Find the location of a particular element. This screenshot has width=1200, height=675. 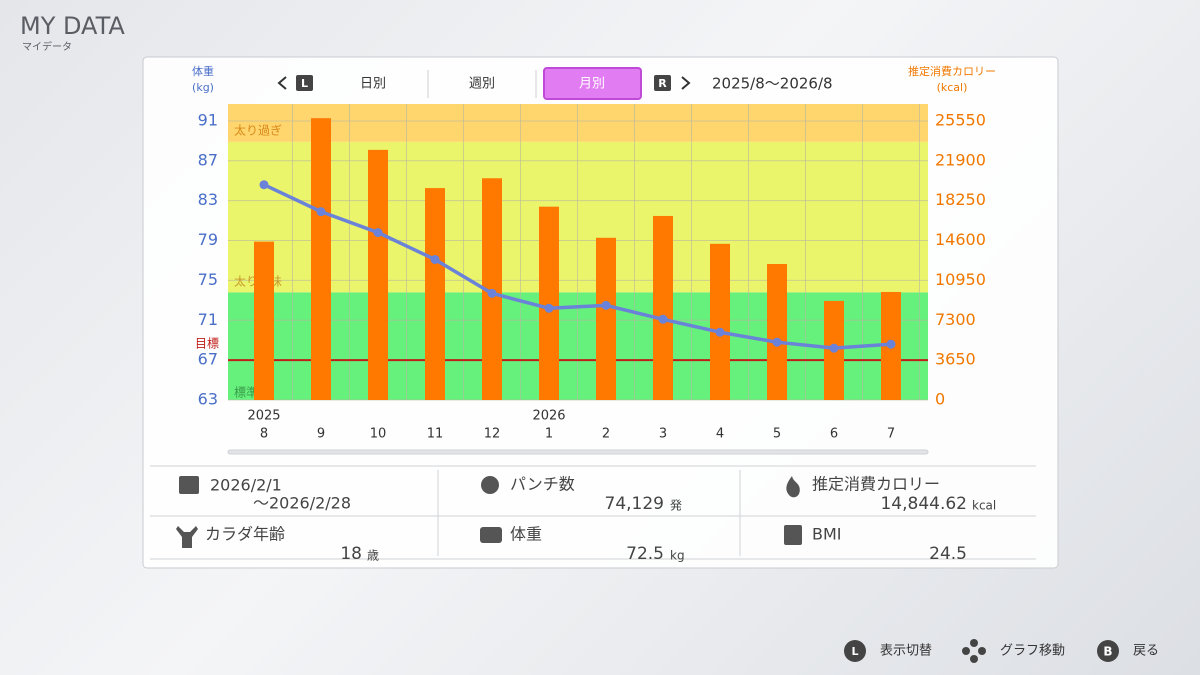

body-icon is located at coordinates (187, 537).